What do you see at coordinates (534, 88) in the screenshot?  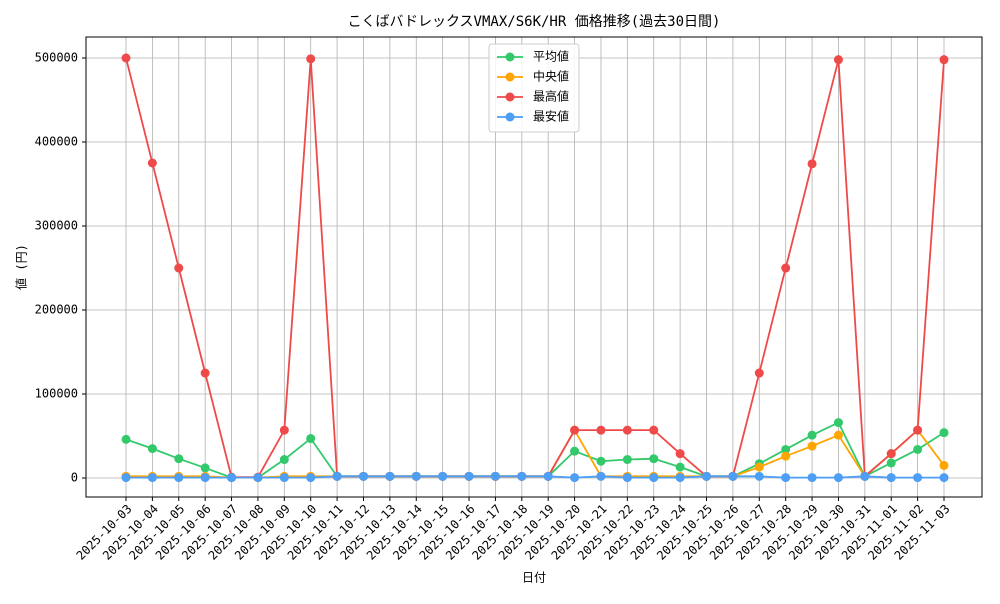 I see `legend-box` at bounding box center [534, 88].